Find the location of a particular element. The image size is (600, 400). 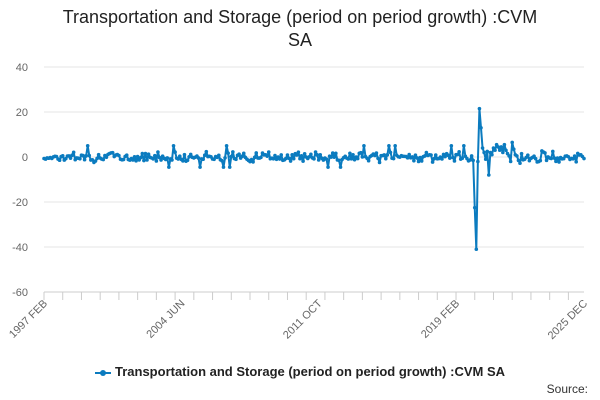

x-tick-label: 1997 FEB is located at coordinates (28, 319).